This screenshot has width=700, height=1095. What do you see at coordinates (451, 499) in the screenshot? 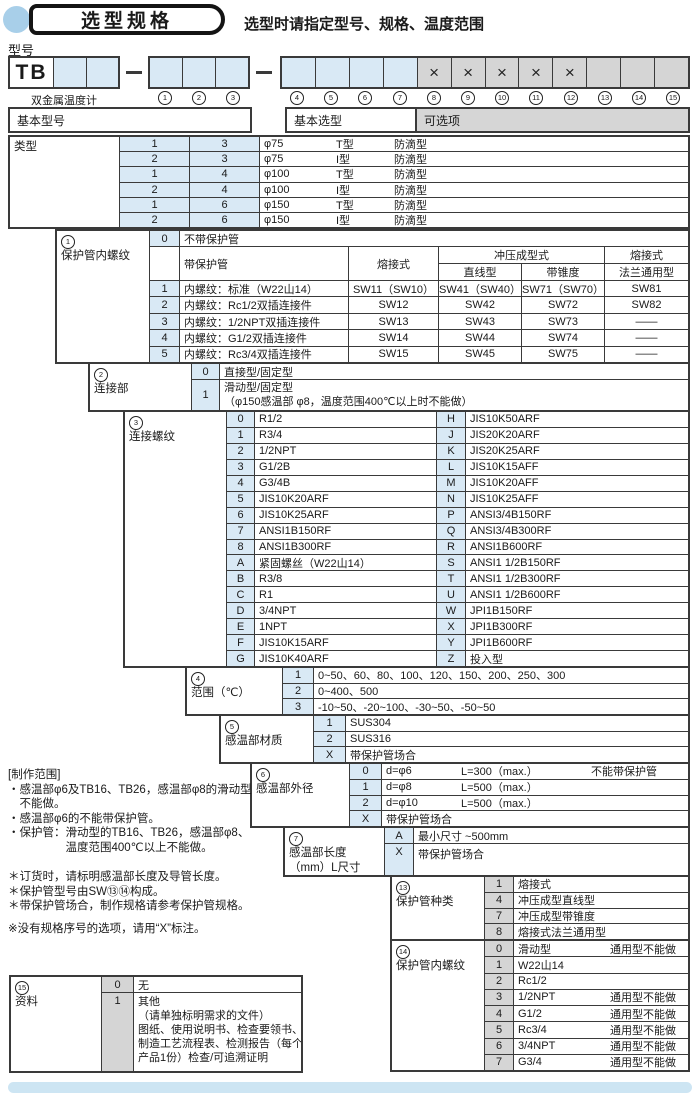
I see `code-cell: N` at bounding box center [451, 499].